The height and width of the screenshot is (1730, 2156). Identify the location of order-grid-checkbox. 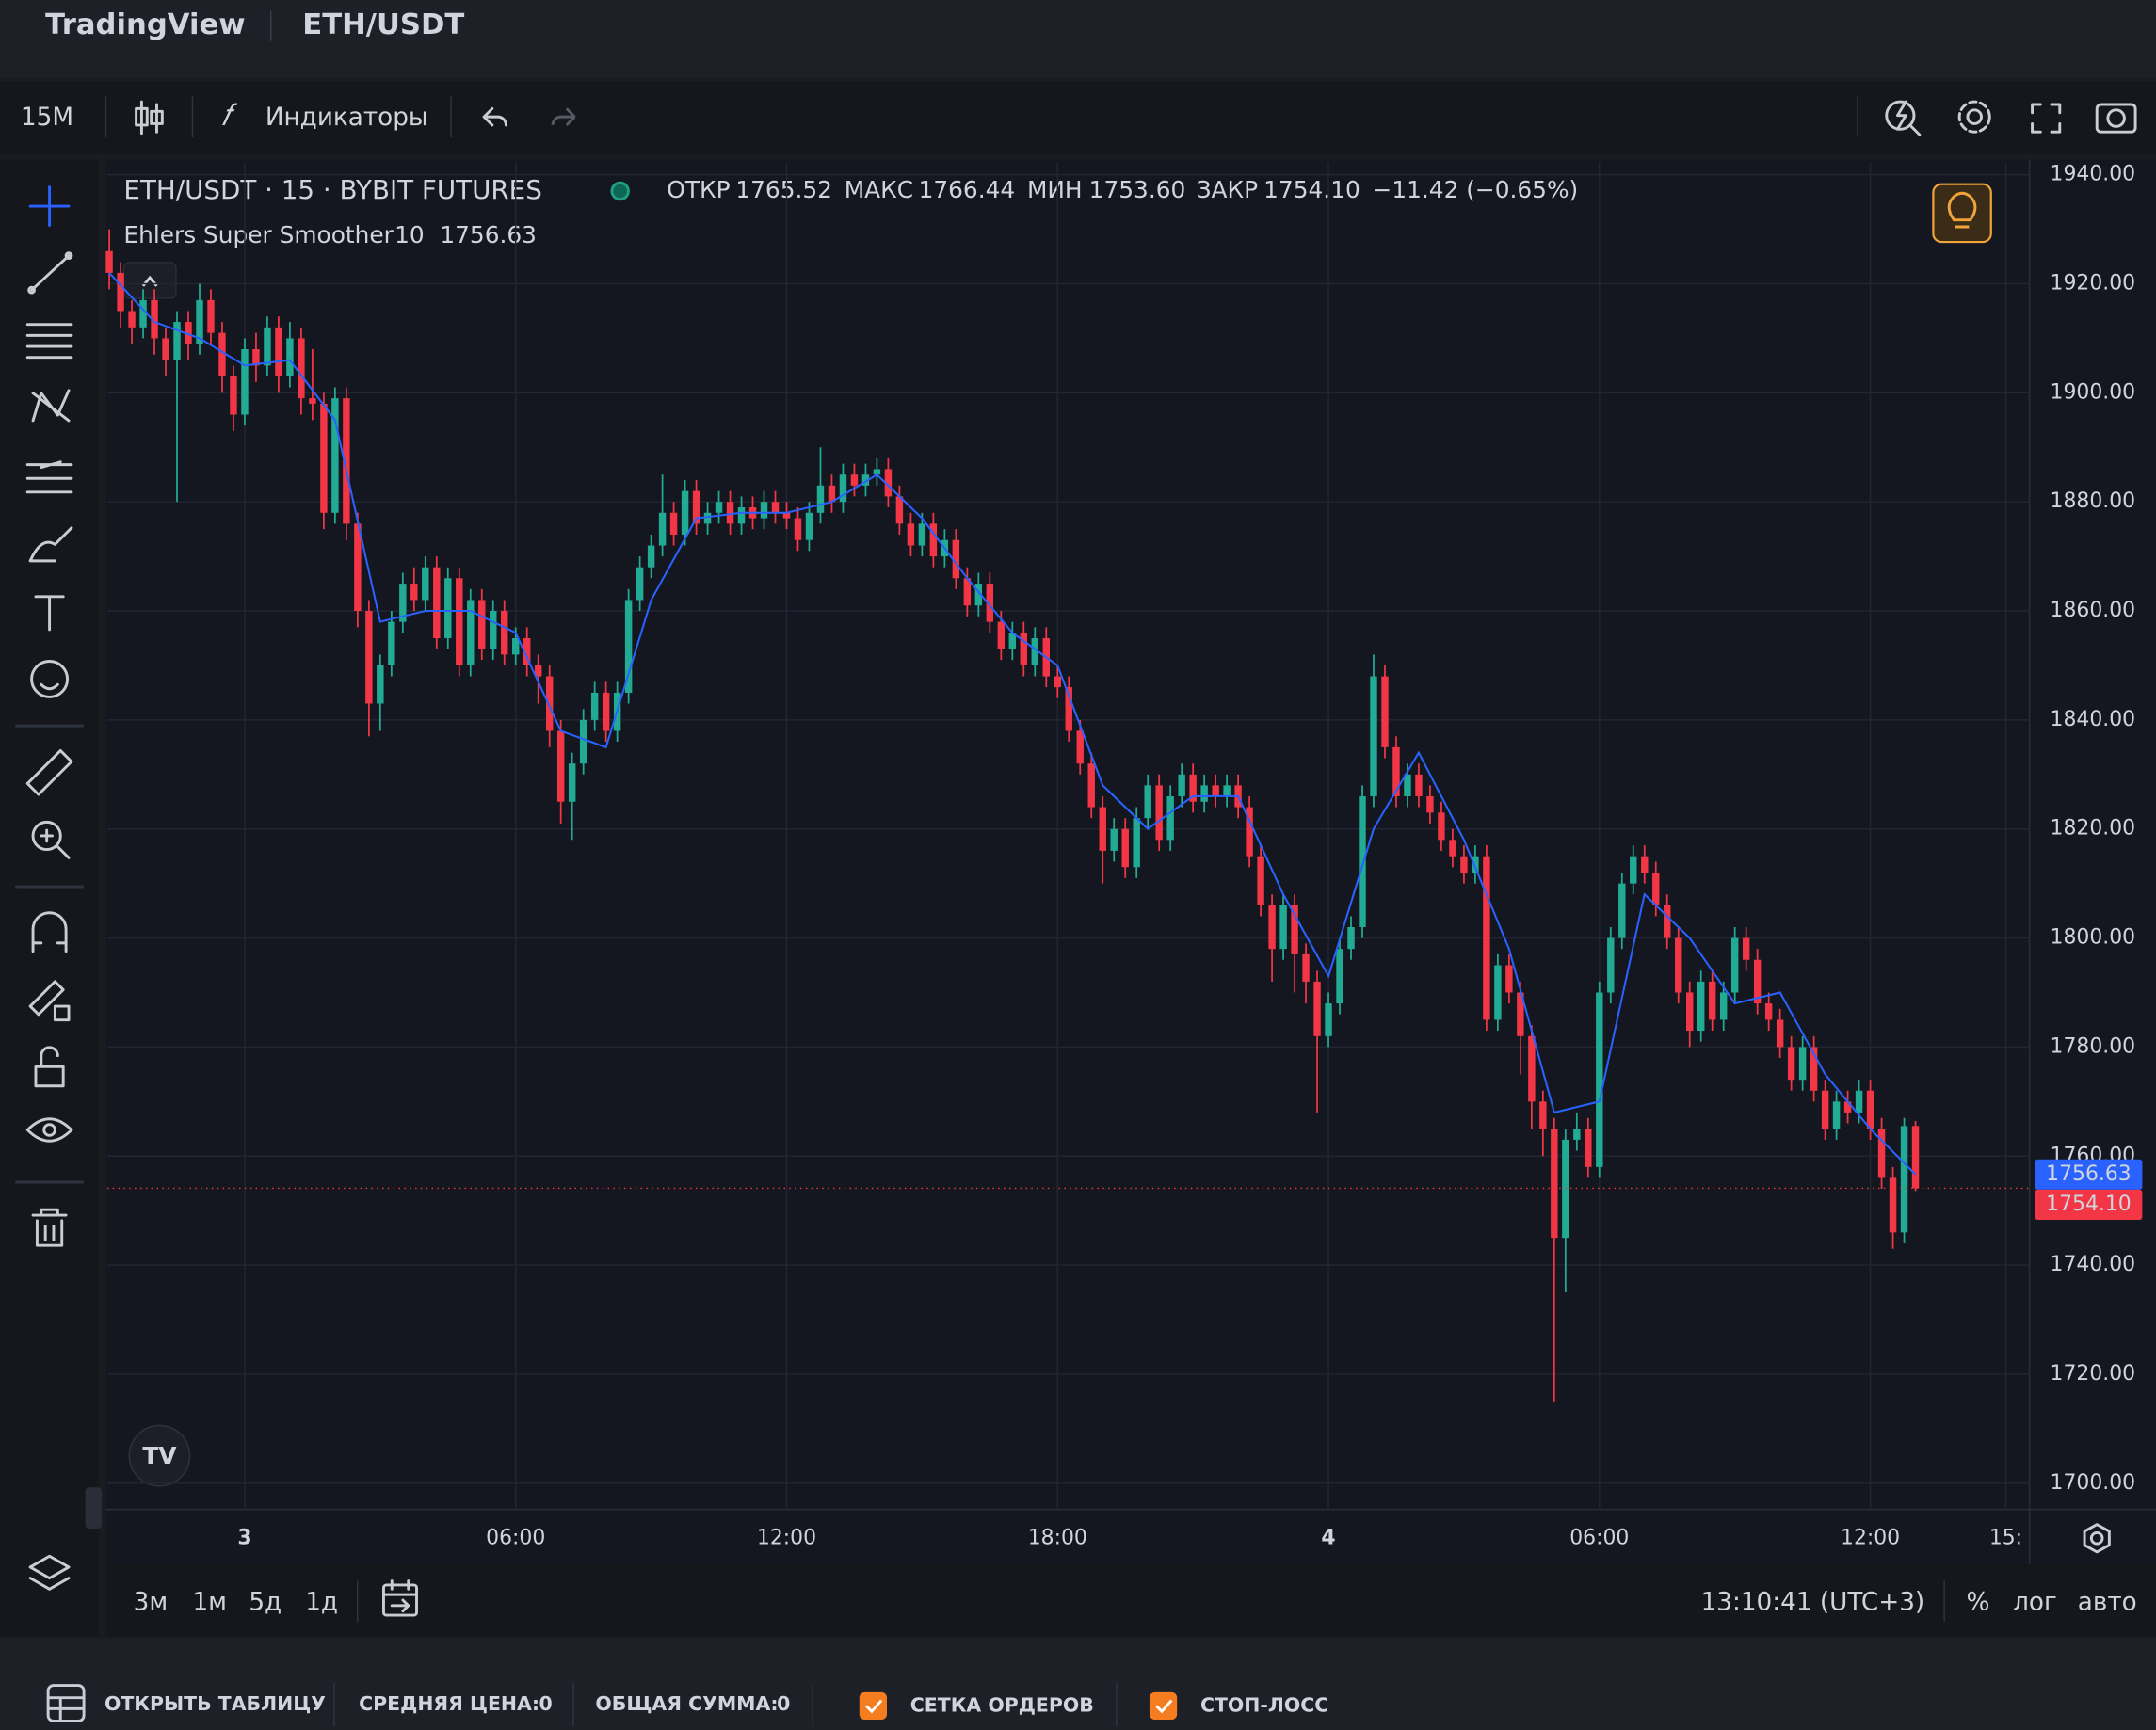
(873, 1706).